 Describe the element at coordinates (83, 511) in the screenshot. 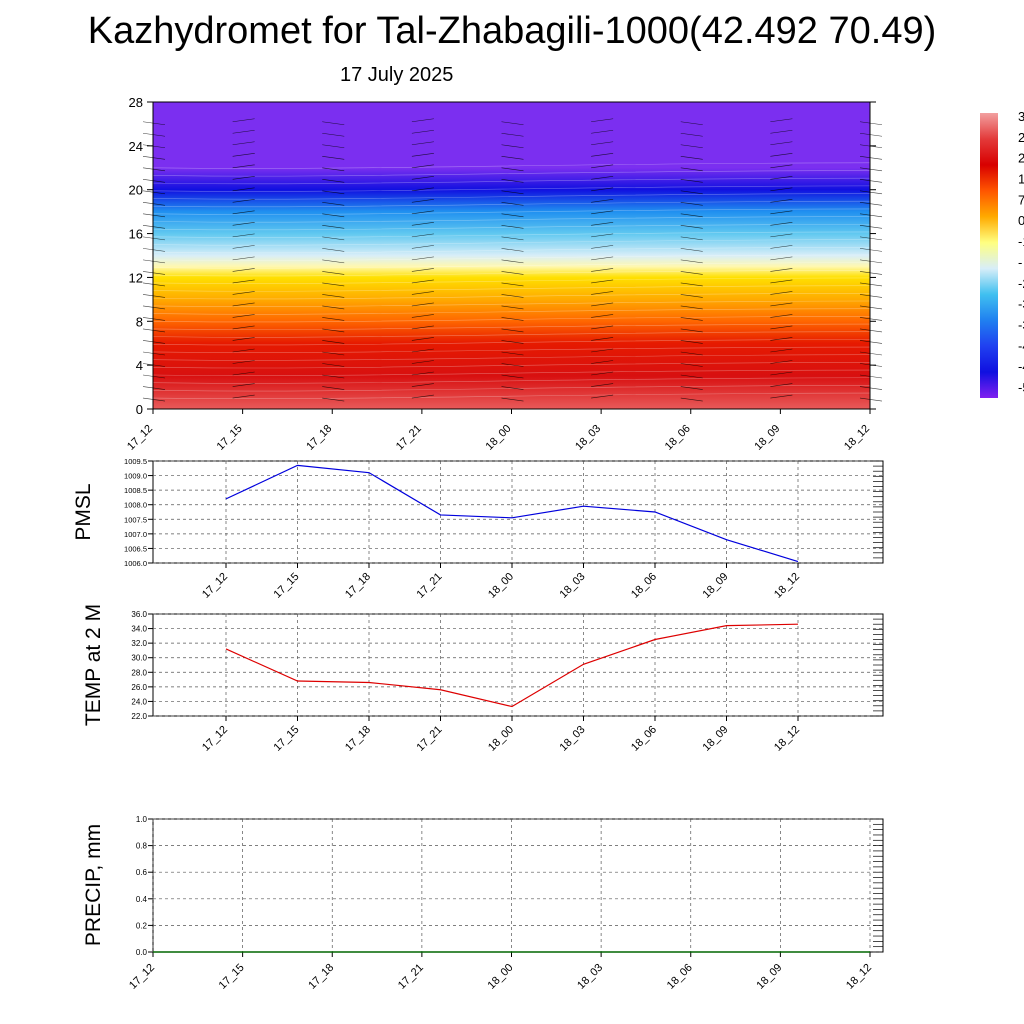

I see `y-axis-label: PMSL` at that location.